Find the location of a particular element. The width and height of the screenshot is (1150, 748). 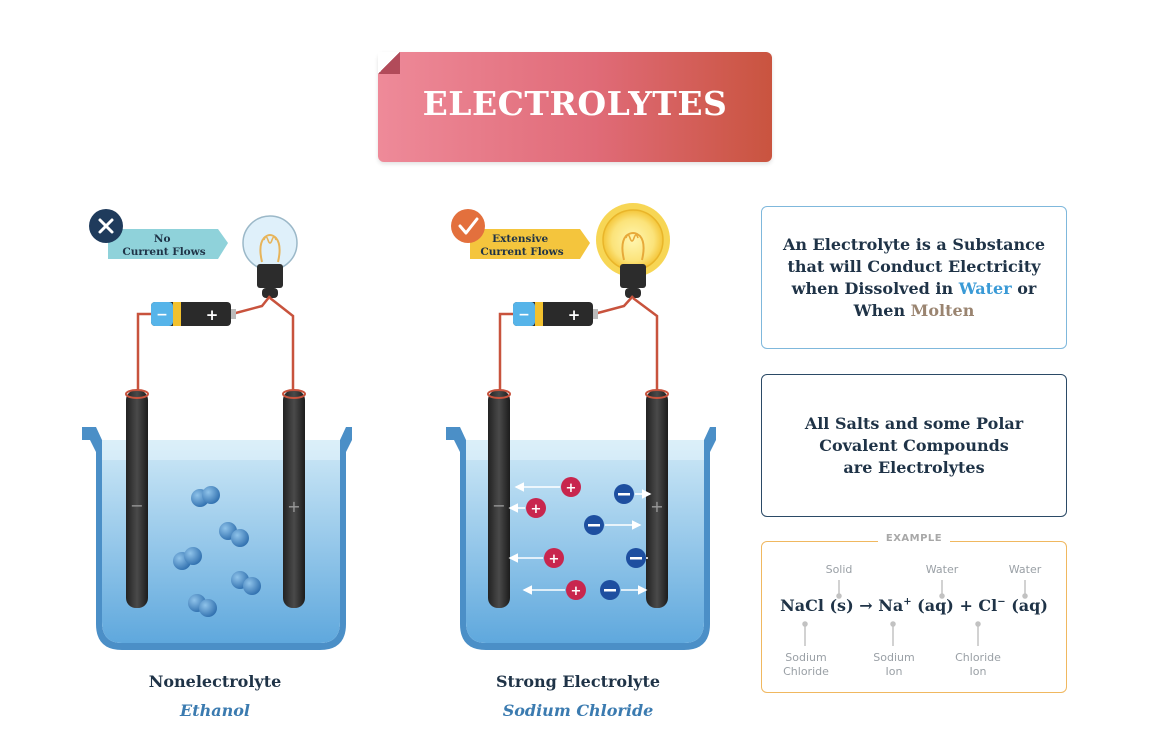

page-title: ELECTROLYTES is located at coordinates (575, 103).